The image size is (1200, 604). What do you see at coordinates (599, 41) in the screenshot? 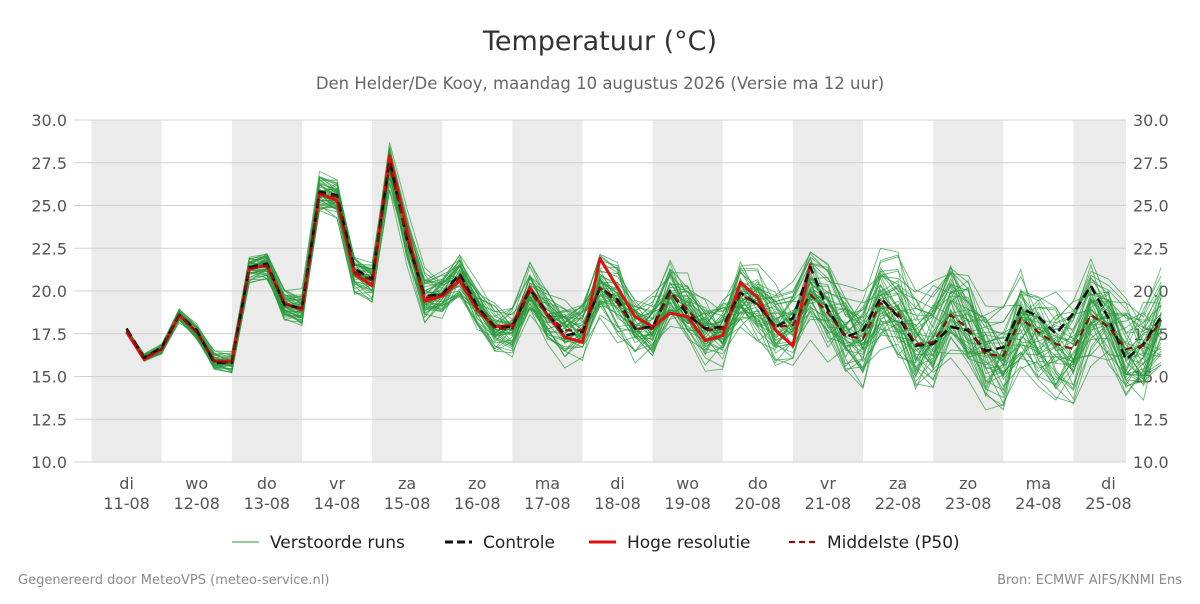
I see `chart-title: Temperatuur (°C)` at bounding box center [599, 41].